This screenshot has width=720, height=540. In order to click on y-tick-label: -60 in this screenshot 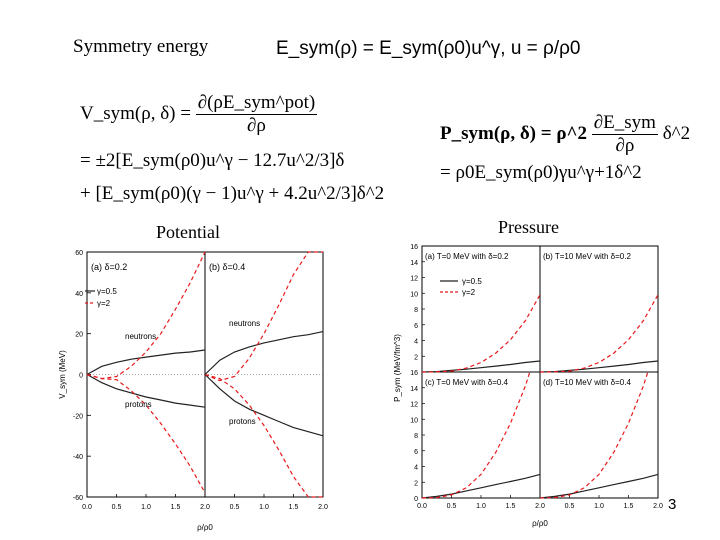, I will do `click(78, 498)`.